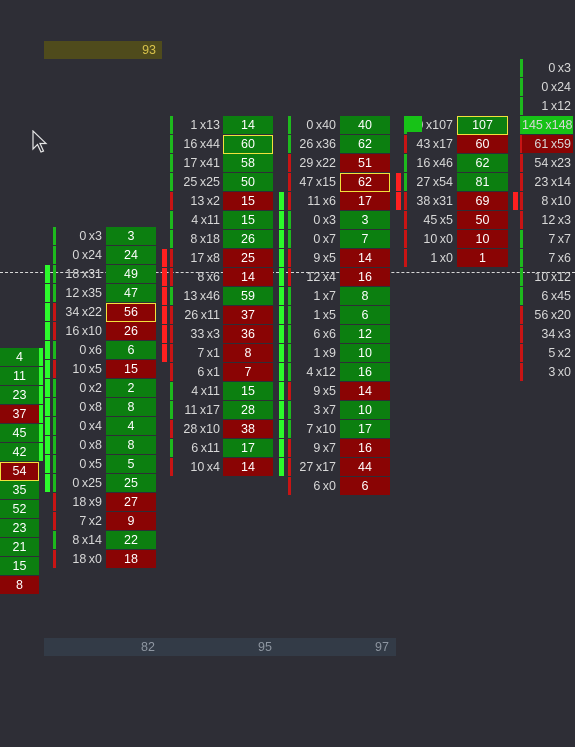 The image size is (575, 747). Describe the element at coordinates (248, 334) in the screenshot. I see `delta-cell: 36` at that location.